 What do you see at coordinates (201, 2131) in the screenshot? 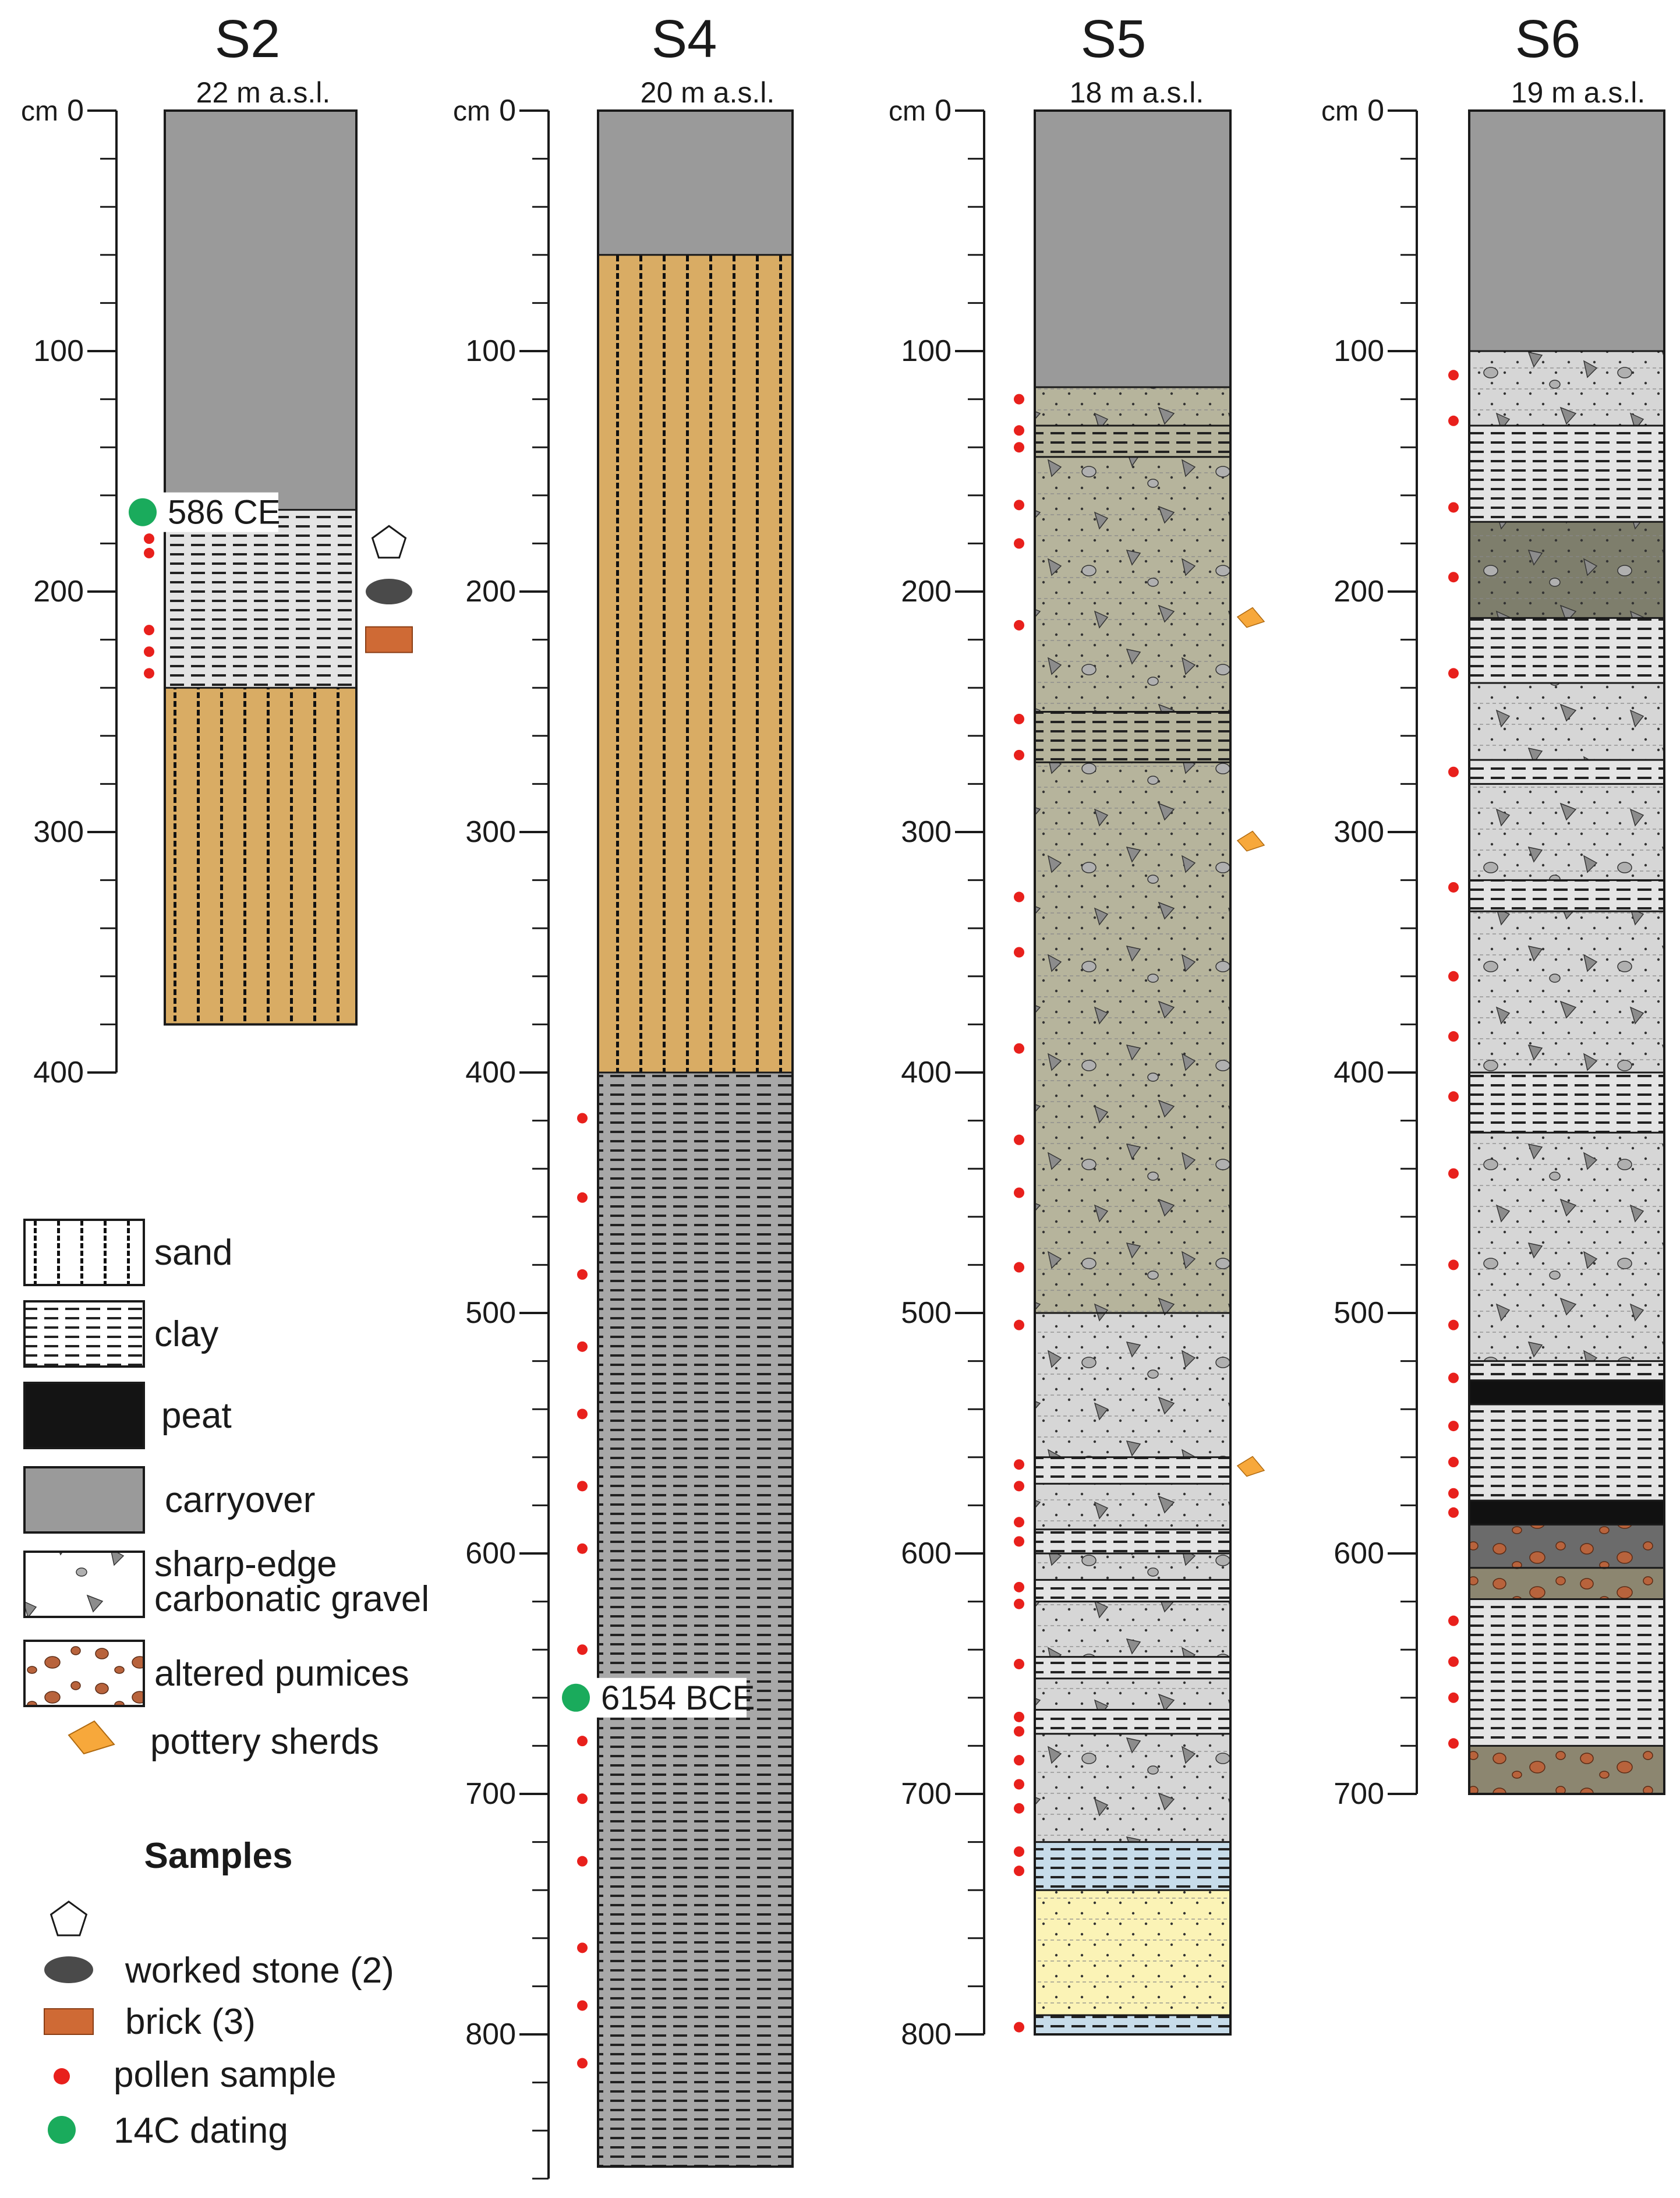
I see `legend-label: 14C dating` at bounding box center [201, 2131].